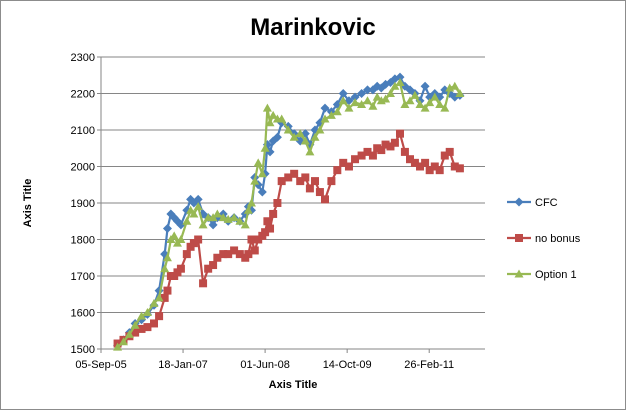 Image resolution: width=626 pixels, height=410 pixels. Describe the element at coordinates (83, 350) in the screenshot. I see `y-tick-label: 1500` at that location.